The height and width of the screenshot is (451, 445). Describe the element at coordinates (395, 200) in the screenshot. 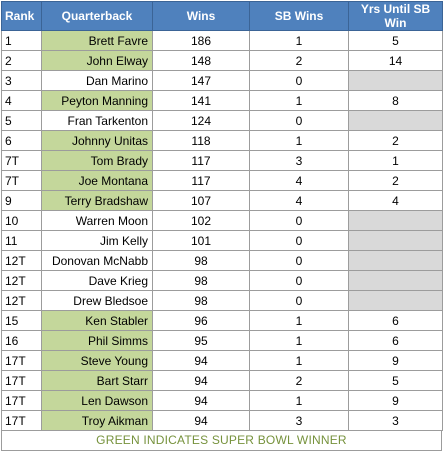

I see `yrs-until-cell: 4` at that location.